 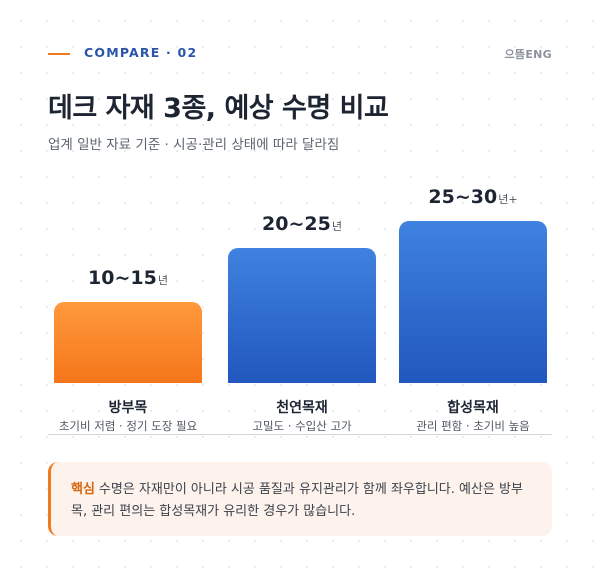 What do you see at coordinates (141, 52) in the screenshot?
I see `eyebrow-label: COMPARE · 02` at bounding box center [141, 52].